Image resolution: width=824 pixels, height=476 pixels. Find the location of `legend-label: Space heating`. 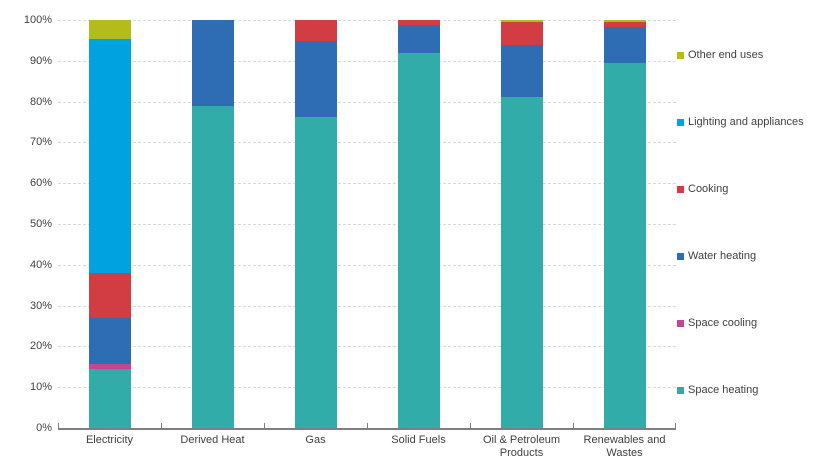

legend-label: Space heating is located at coordinates (723, 390).